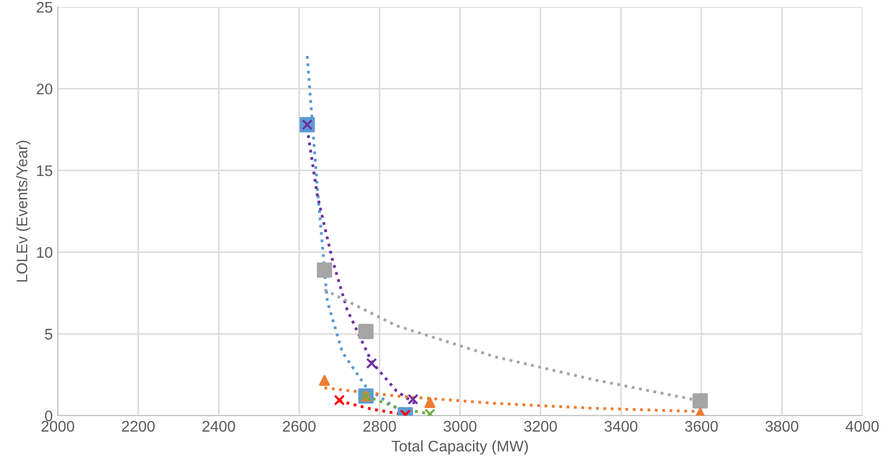 The height and width of the screenshot is (467, 889). What do you see at coordinates (138, 426) in the screenshot?
I see `x-tick-label: 2200` at bounding box center [138, 426].